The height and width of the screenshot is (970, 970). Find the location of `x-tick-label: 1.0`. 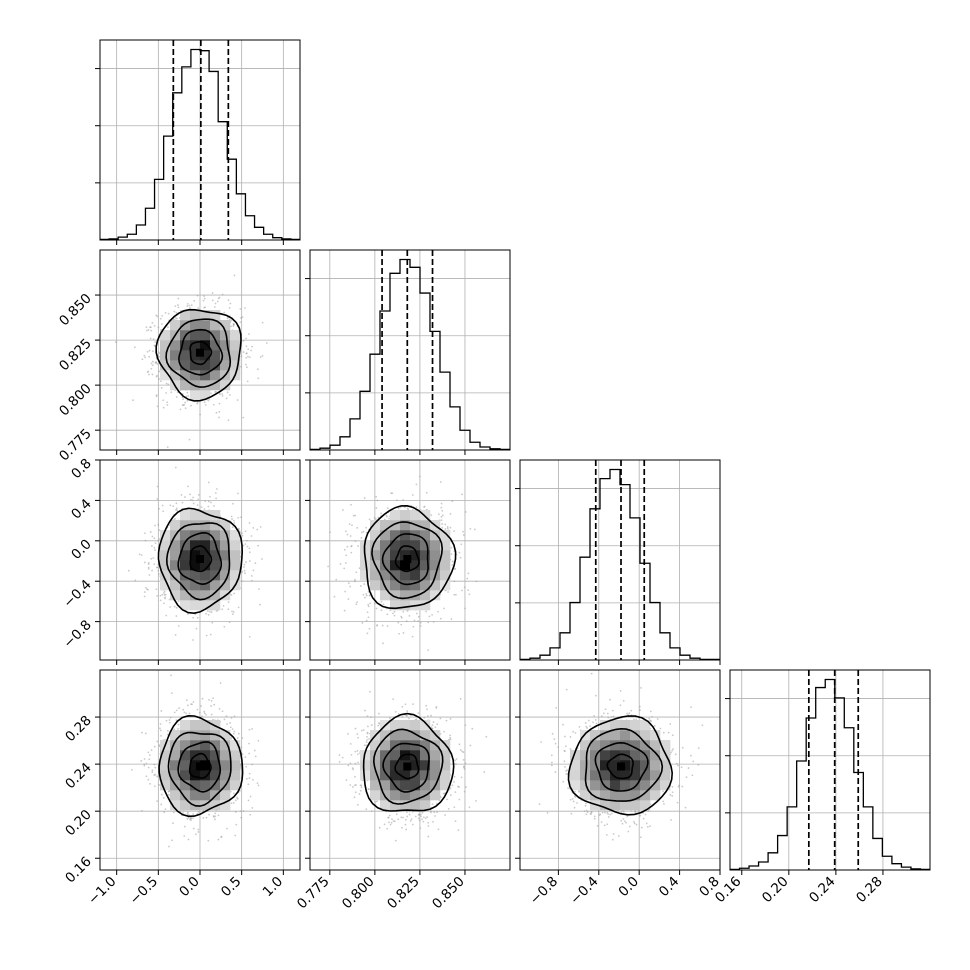

x-tick-label: 1.0 is located at coordinates (273, 887).